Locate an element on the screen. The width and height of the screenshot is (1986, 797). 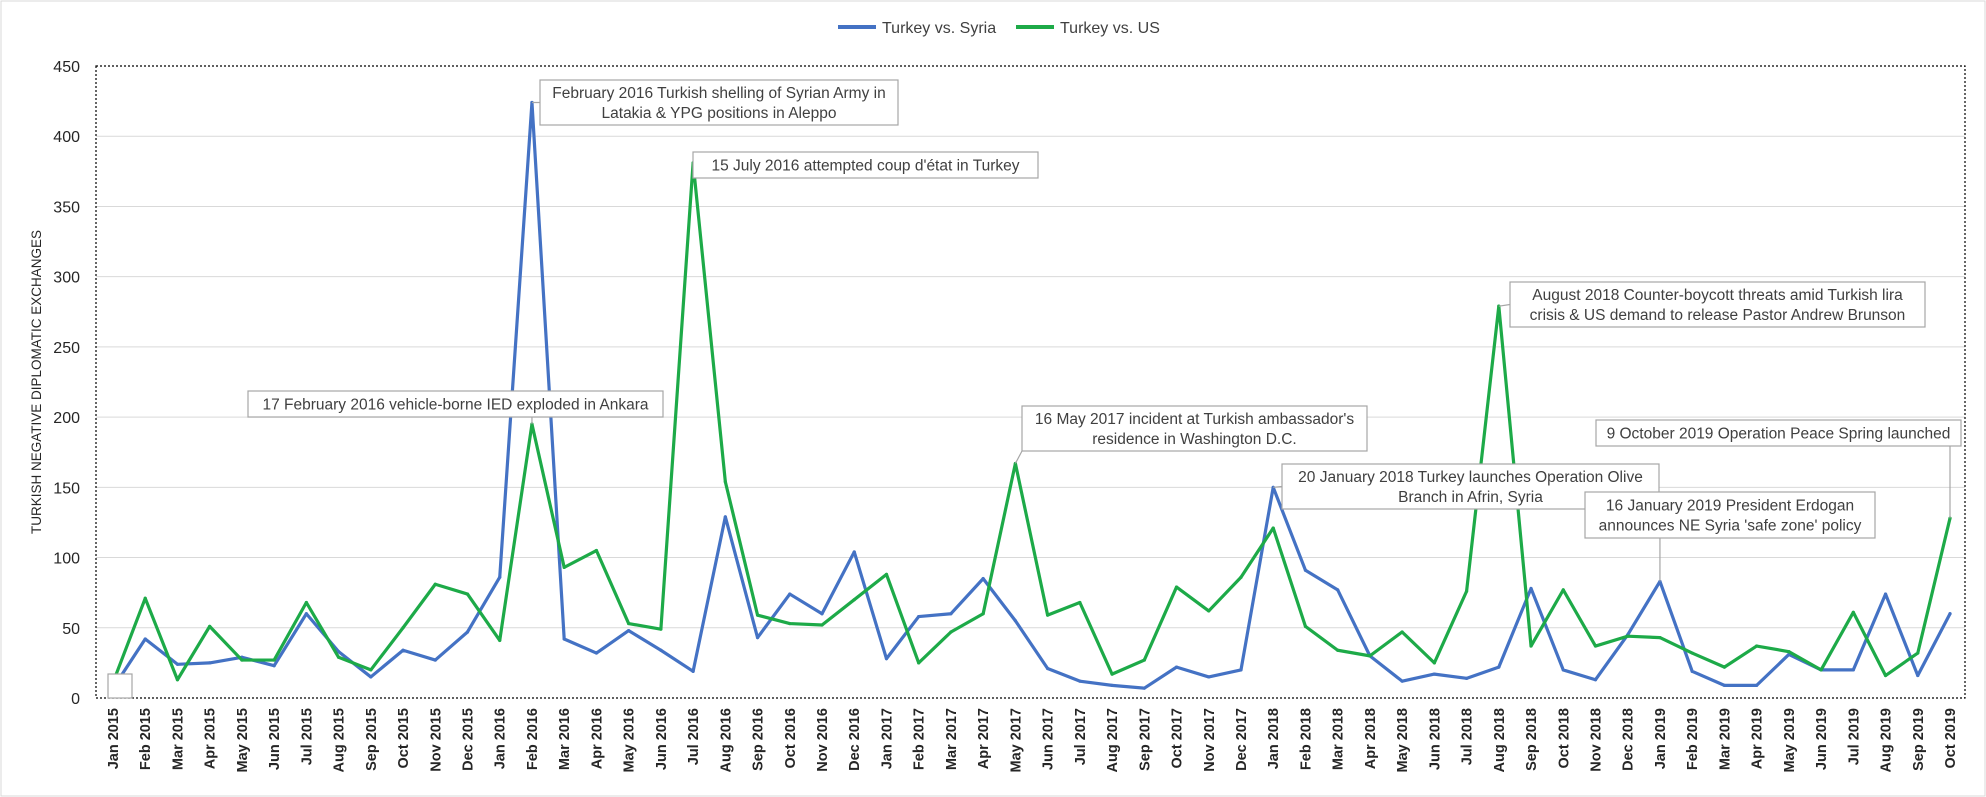
y-tick-label: 150 is located at coordinates (66, 488).